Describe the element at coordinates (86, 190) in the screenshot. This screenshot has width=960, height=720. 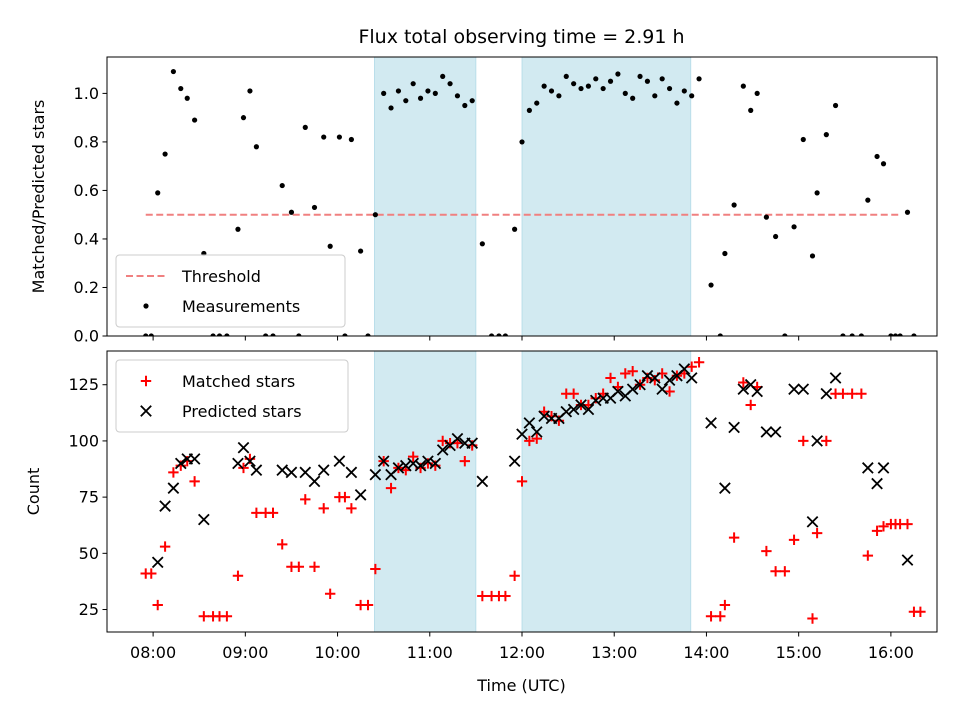
I see `y-tick-label: 0.6` at that location.